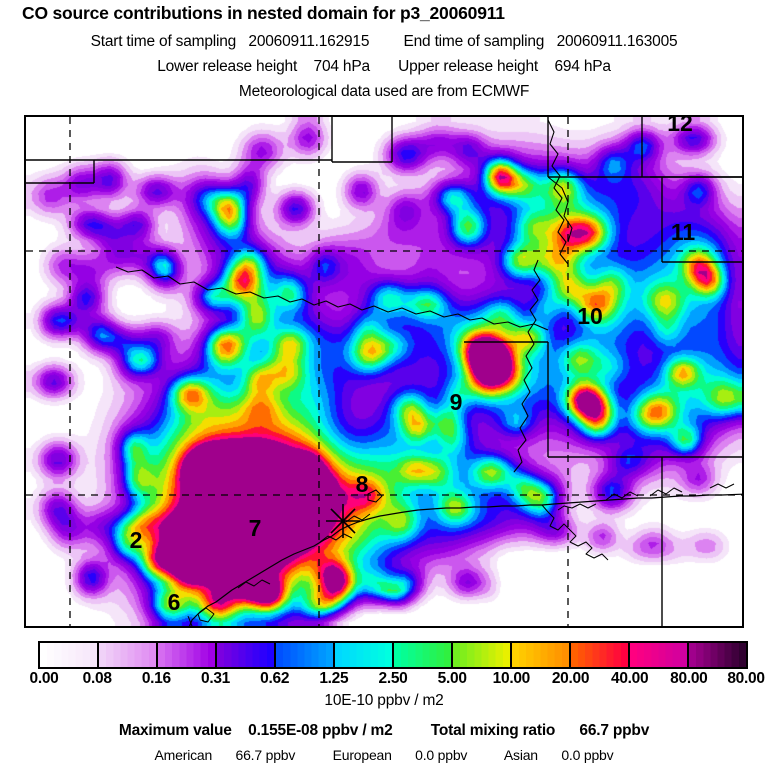 The width and height of the screenshot is (768, 768). What do you see at coordinates (342, 66) in the screenshot?
I see `lower-release-value: 704 hPa` at bounding box center [342, 66].